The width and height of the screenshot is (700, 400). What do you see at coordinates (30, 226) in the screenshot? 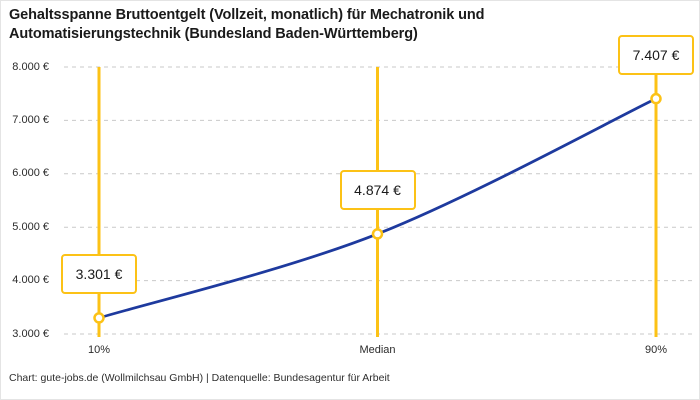
I see `y-tick-5000: 5.000 €` at bounding box center [30, 226].